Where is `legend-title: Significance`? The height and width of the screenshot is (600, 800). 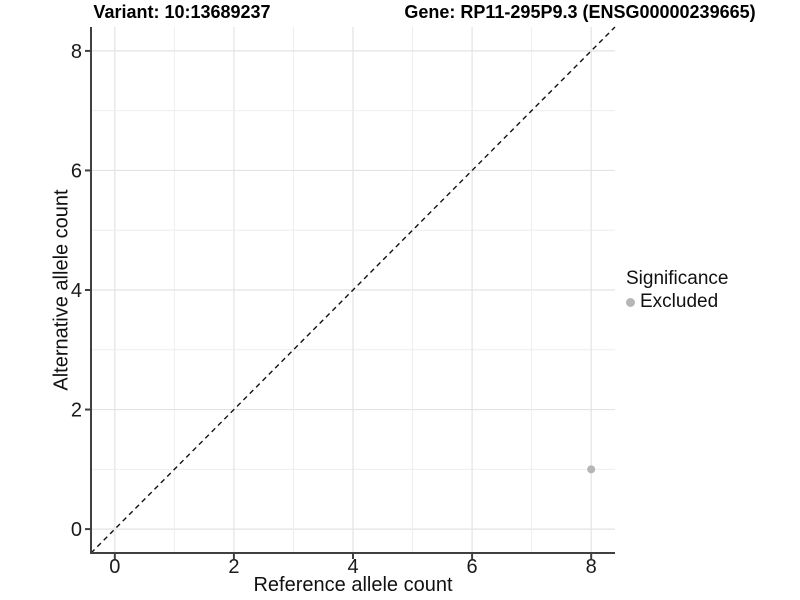 legend-title: Significance is located at coordinates (677, 278).